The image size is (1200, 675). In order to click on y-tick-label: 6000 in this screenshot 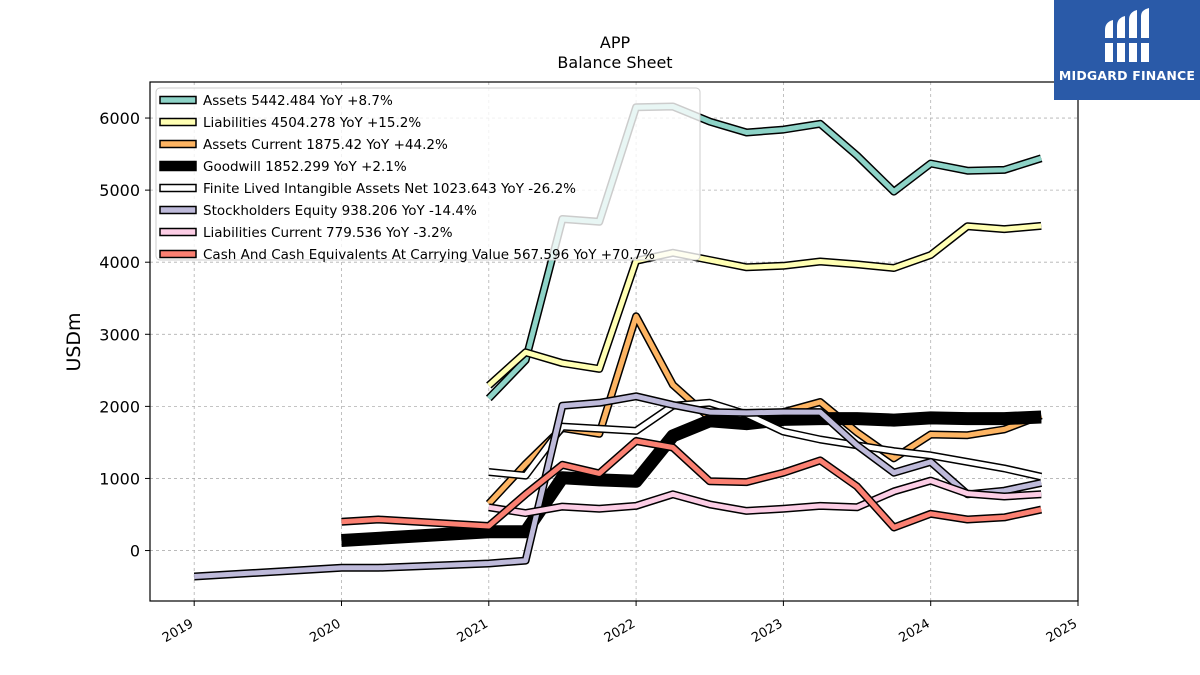, I will do `click(119, 118)`.